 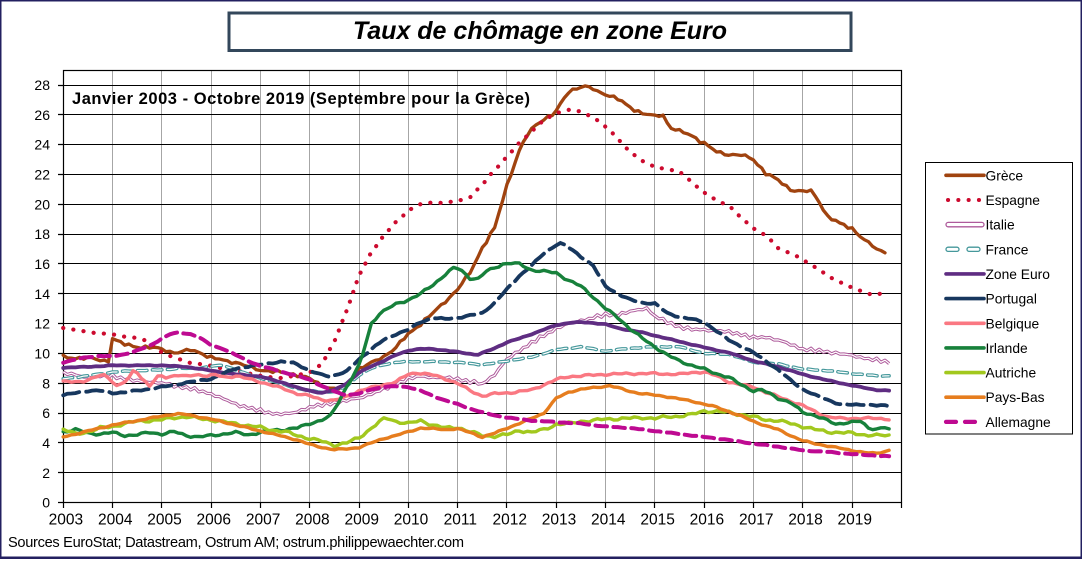 I want to click on svg-text: 2018, so click(x=805, y=520).